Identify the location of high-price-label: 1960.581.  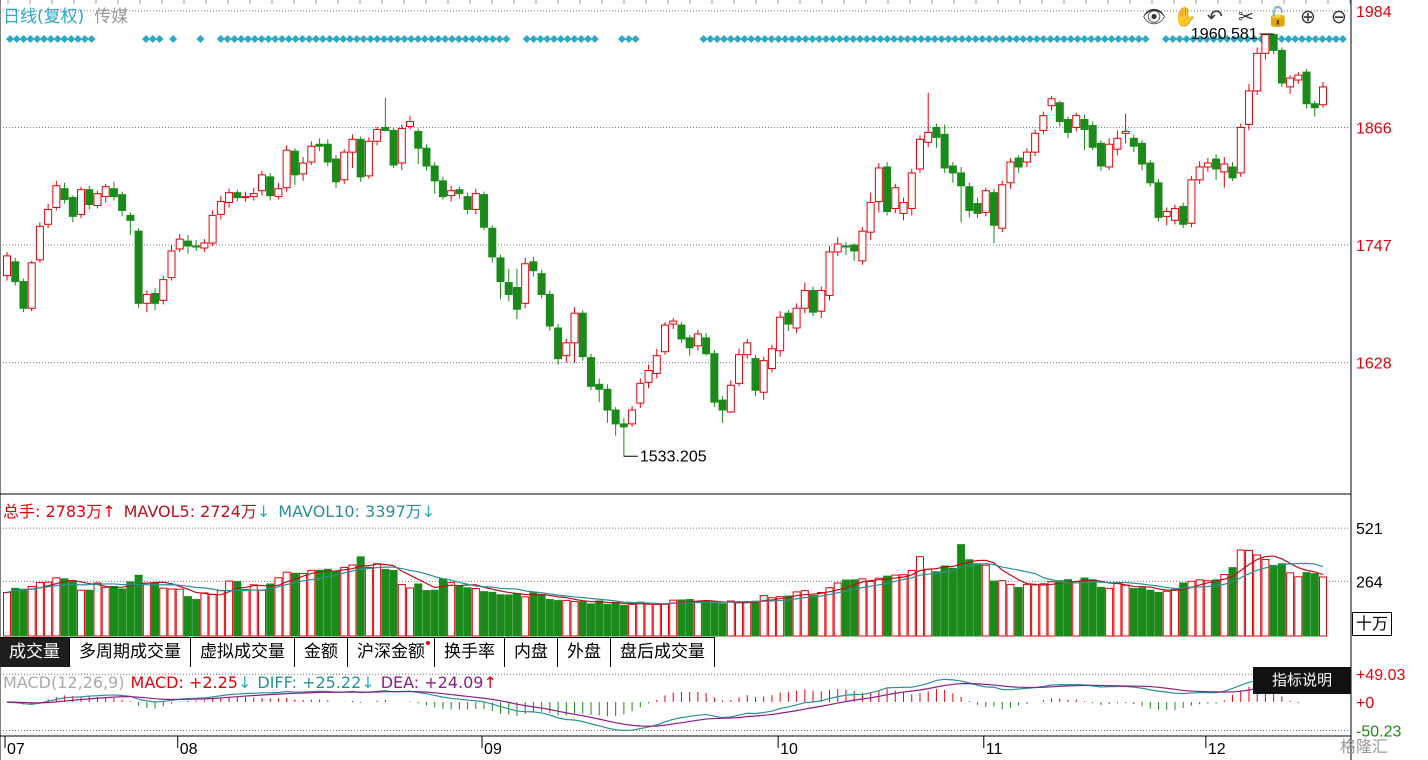
(1224, 34).